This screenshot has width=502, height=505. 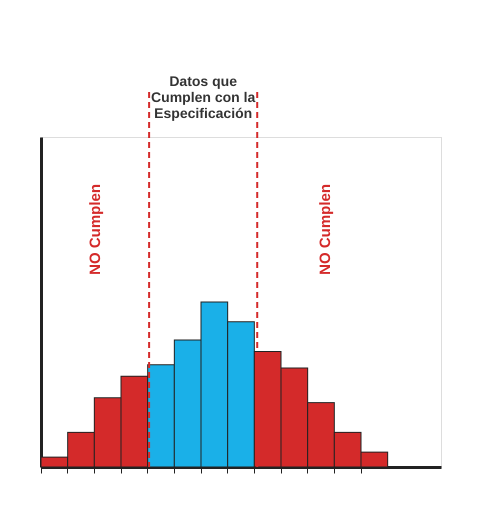 What do you see at coordinates (203, 97) in the screenshot?
I see `text: Datos que Cumplen con la Especificación` at bounding box center [203, 97].